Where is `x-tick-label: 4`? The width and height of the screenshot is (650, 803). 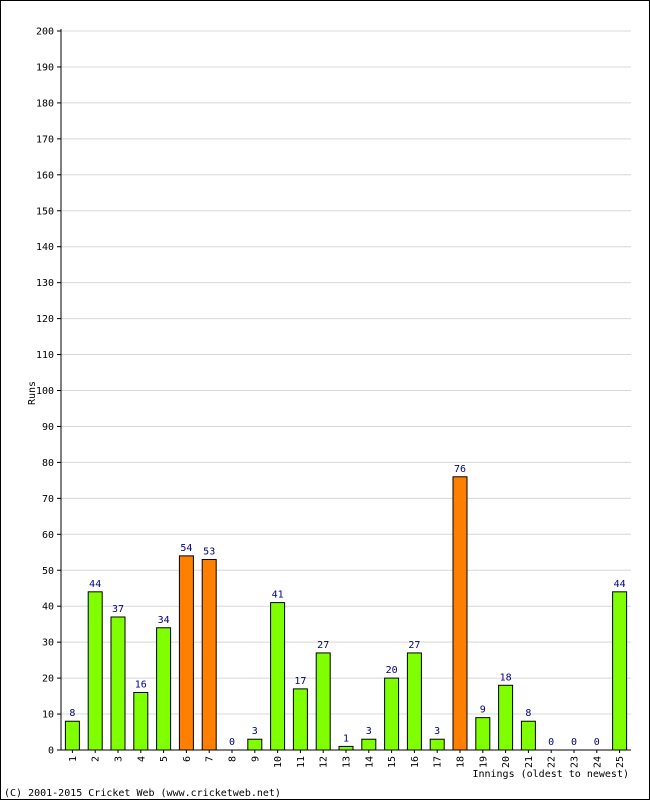
x-tick-label: 4 is located at coordinates (141, 759).